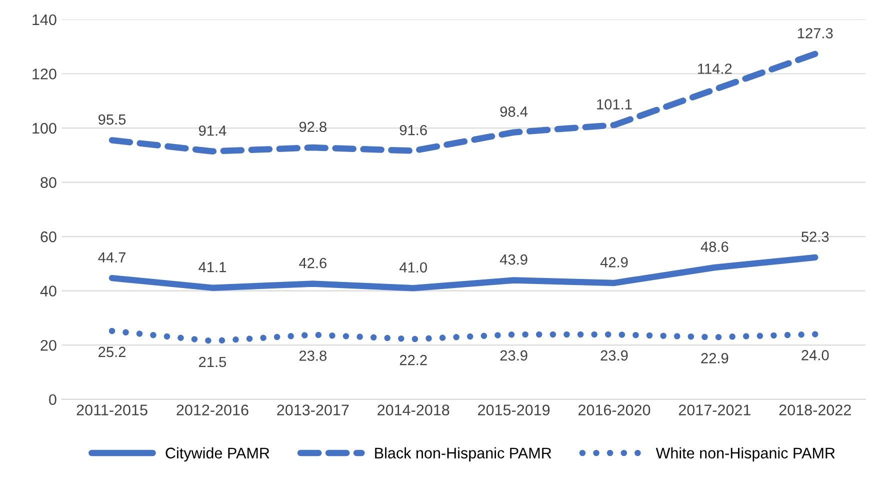 This screenshot has width=883, height=487. Describe the element at coordinates (44, 74) in the screenshot. I see `y-tick-label: 120` at that location.